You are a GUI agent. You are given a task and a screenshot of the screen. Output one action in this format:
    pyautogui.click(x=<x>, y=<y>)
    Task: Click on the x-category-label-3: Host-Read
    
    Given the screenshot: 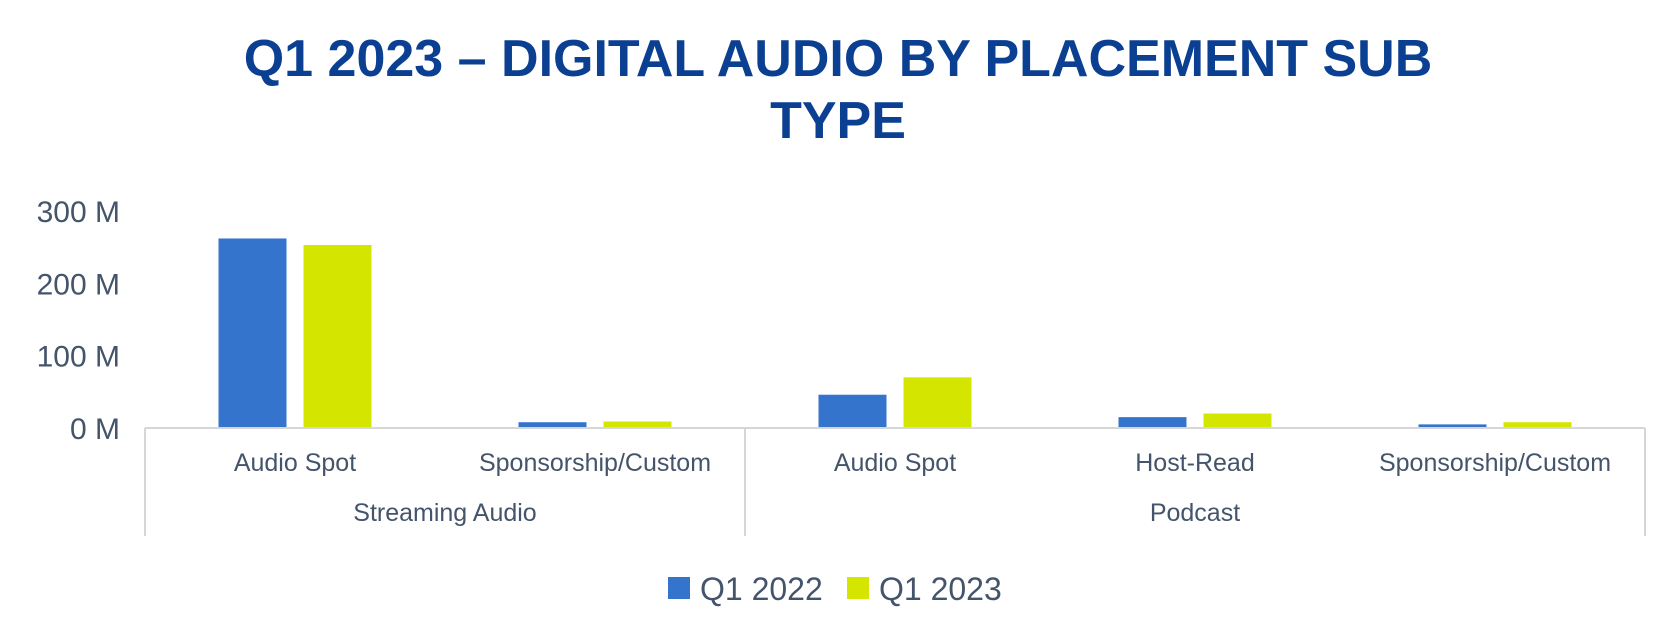 What is the action you would take?
    pyautogui.click(x=1195, y=463)
    